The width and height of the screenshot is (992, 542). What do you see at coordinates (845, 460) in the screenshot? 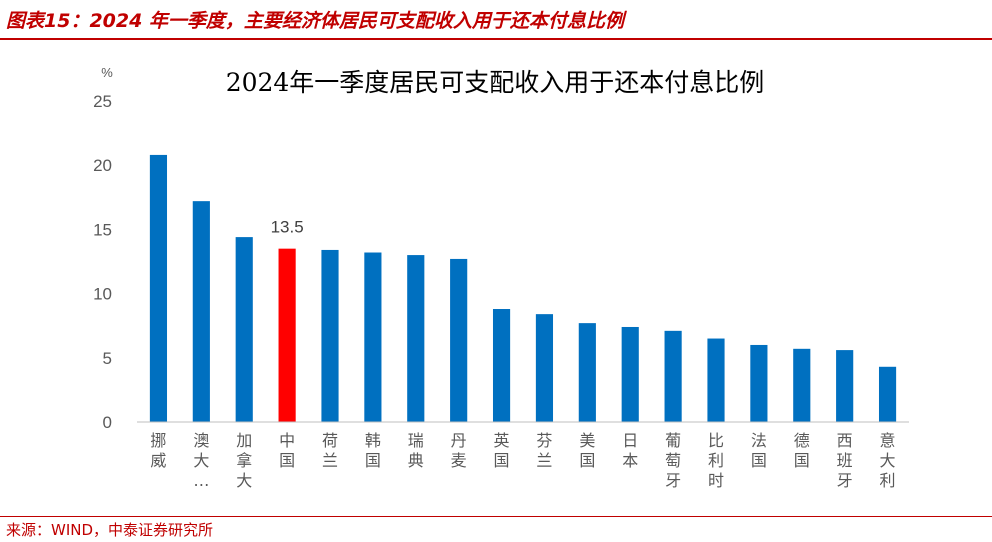
I see `x-tick-label: 西班牙` at bounding box center [845, 460].